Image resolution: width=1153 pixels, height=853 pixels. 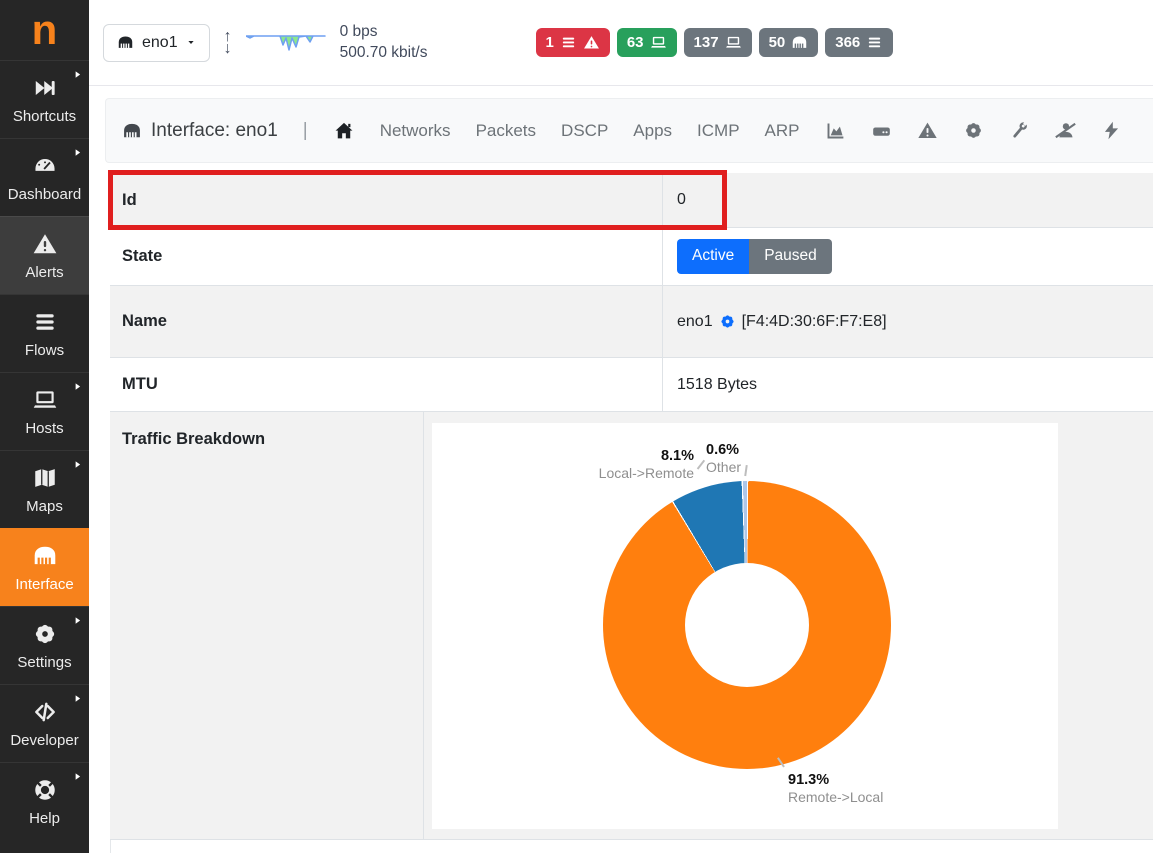 I want to click on tab-arp: ARP, so click(x=782, y=130).